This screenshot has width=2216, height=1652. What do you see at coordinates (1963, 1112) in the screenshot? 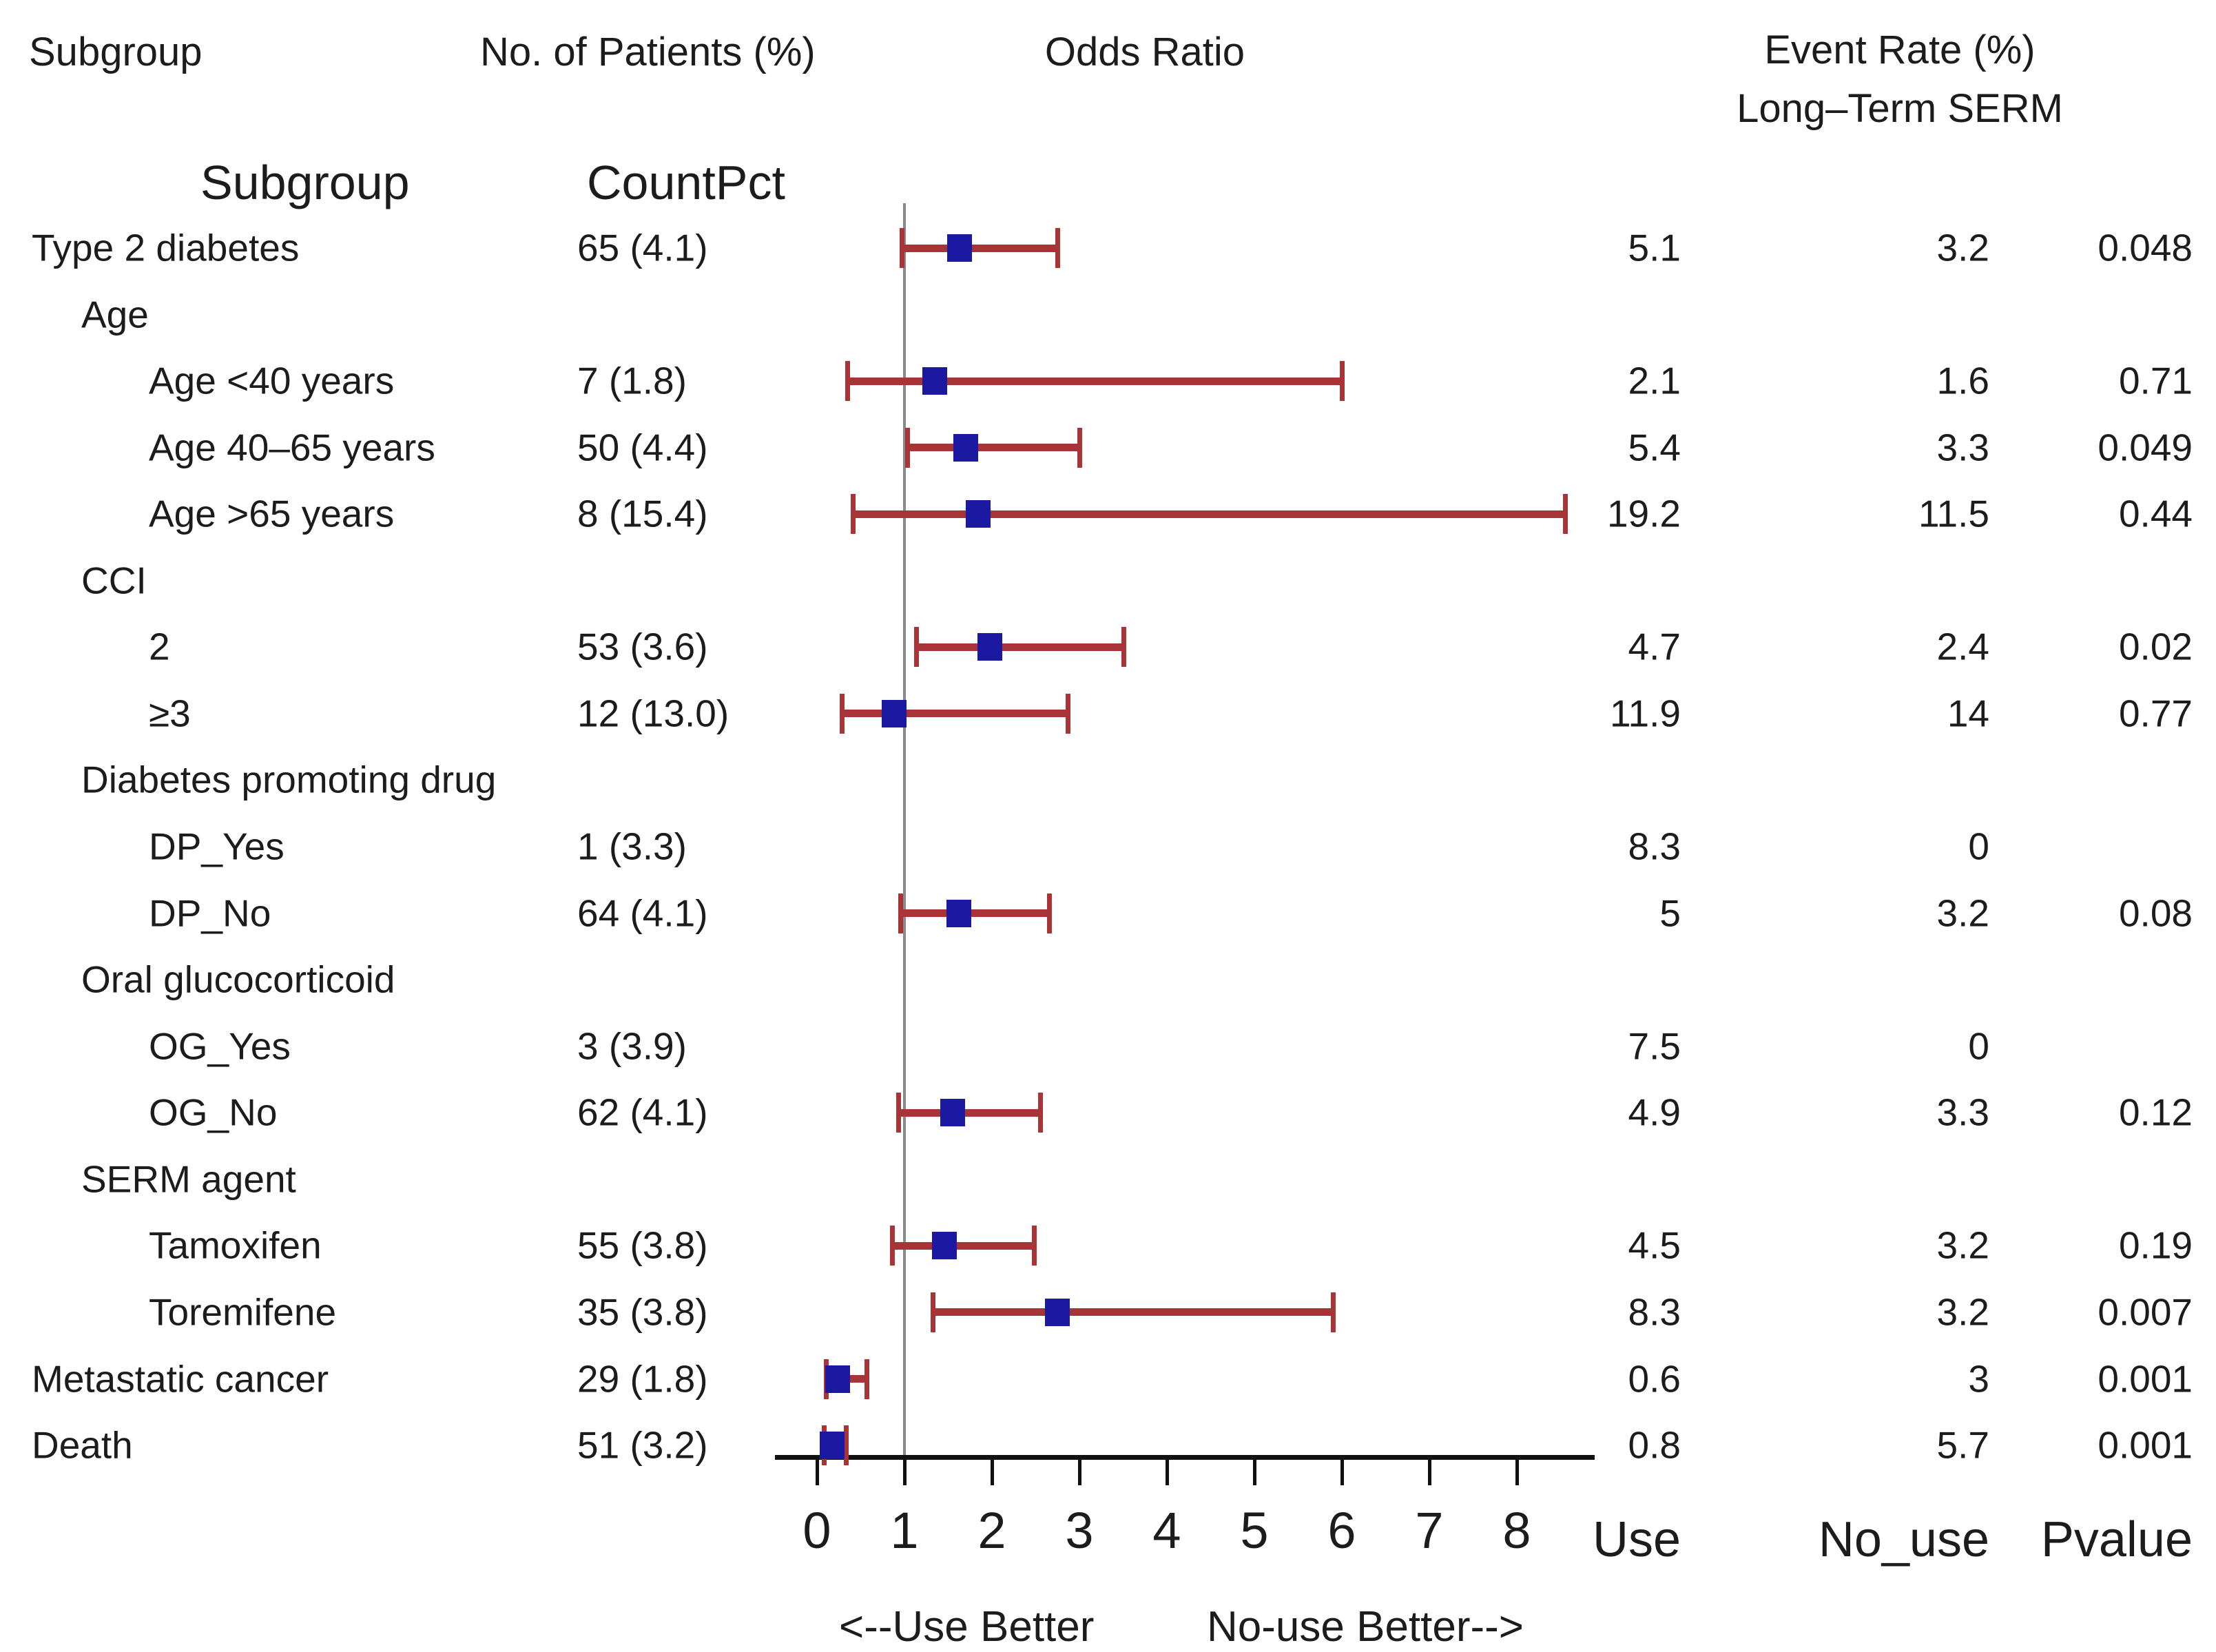
I see `nouse-value: 3.3` at bounding box center [1963, 1112].